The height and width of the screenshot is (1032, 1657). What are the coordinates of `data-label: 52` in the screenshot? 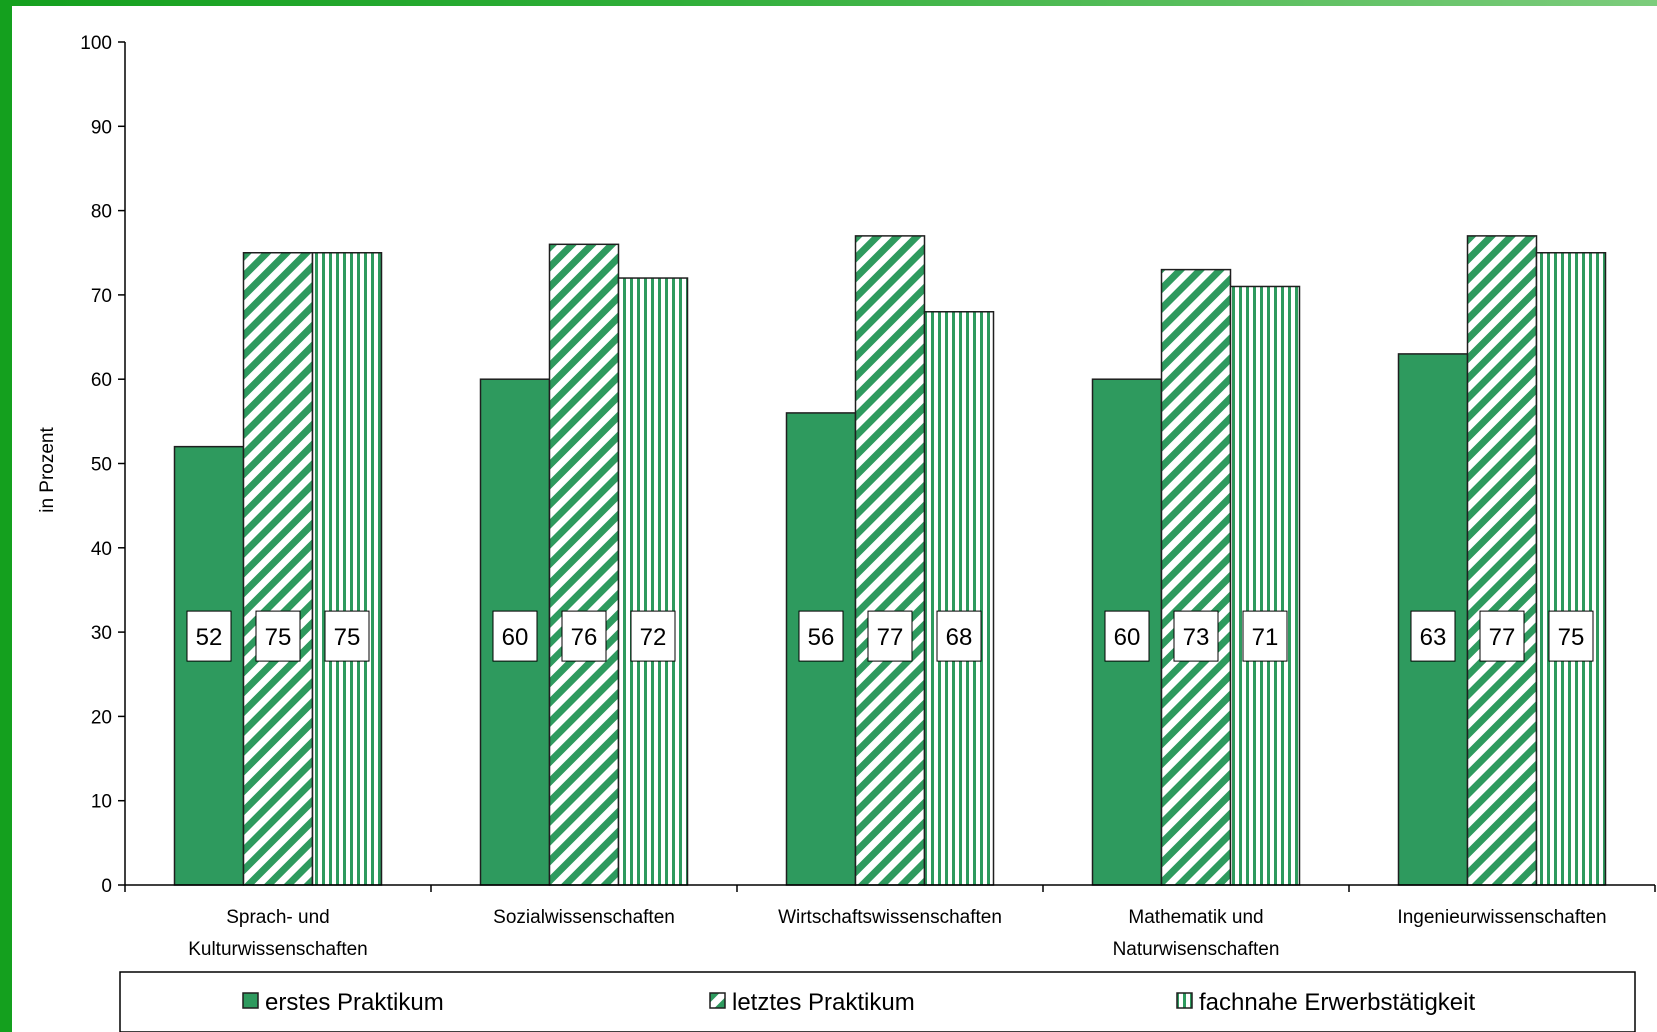 It's located at (209, 637).